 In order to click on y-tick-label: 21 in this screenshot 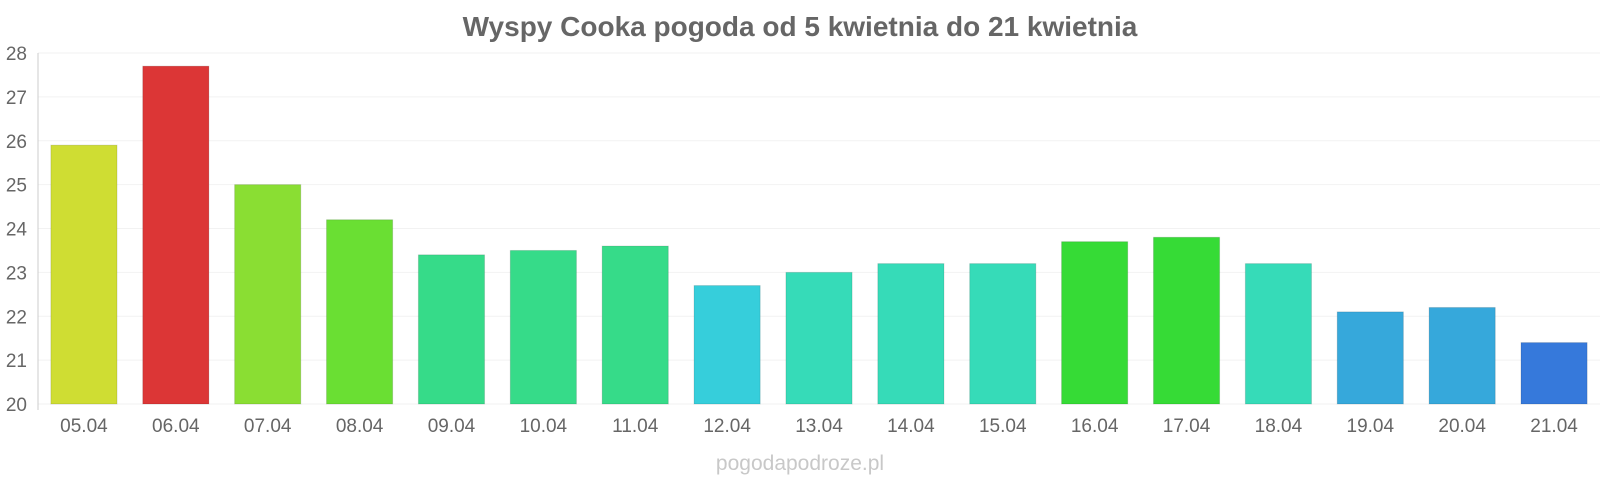, I will do `click(16, 361)`.